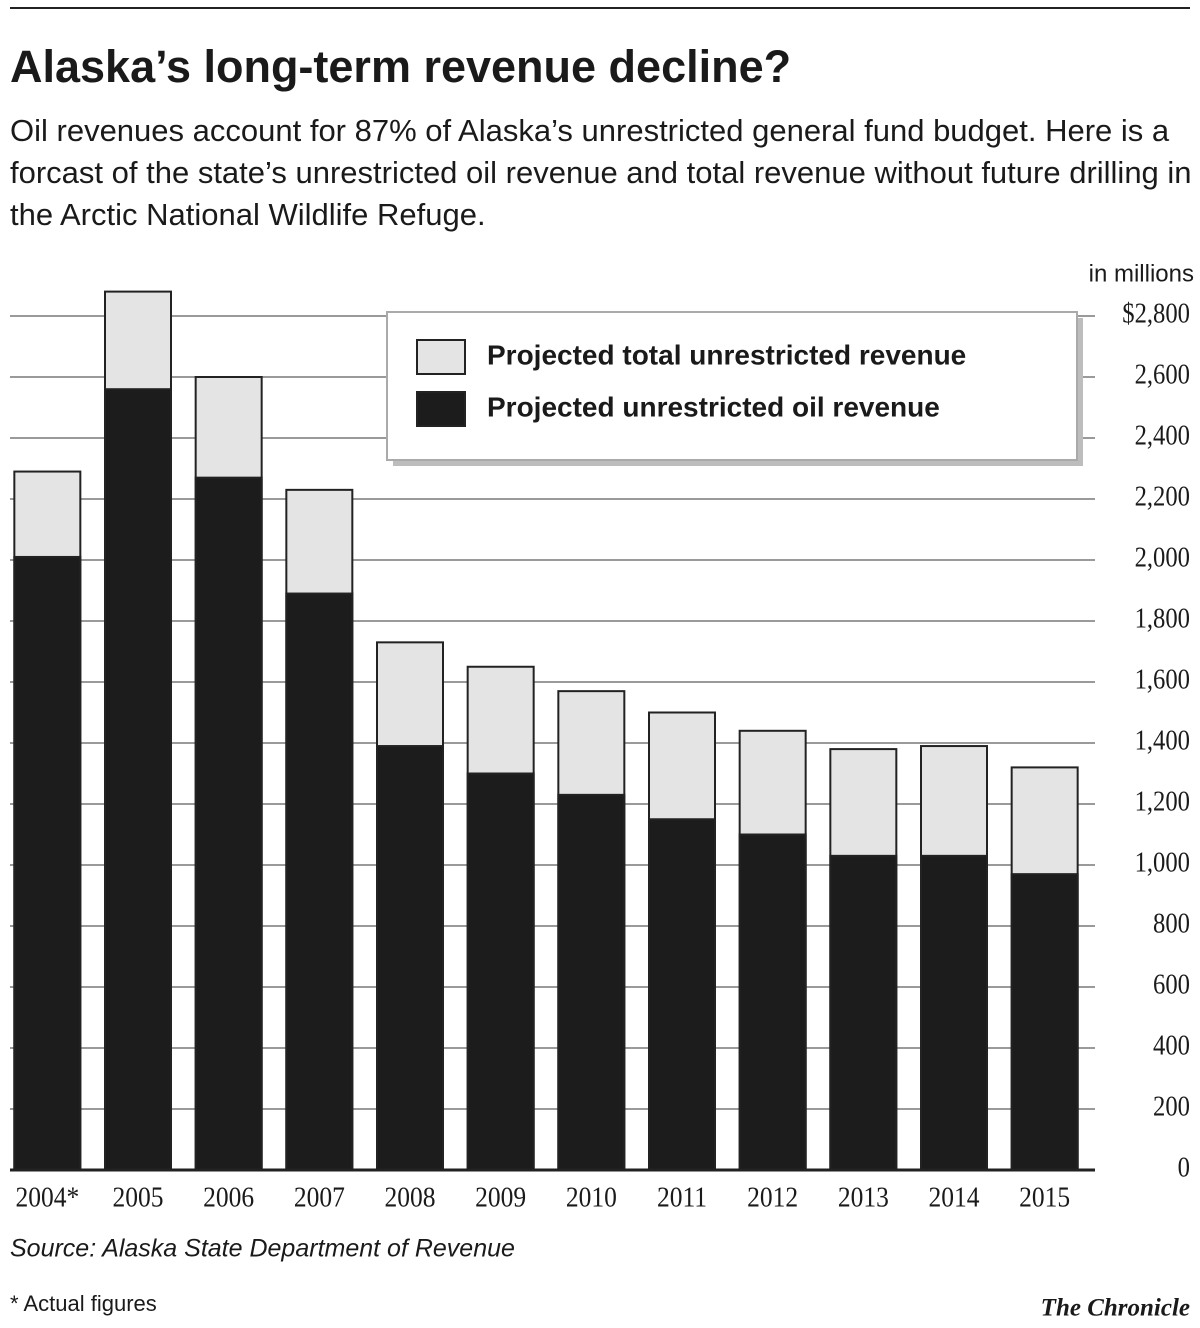  I want to click on legend-label: Projected unrestricted oil revenue, so click(713, 406).